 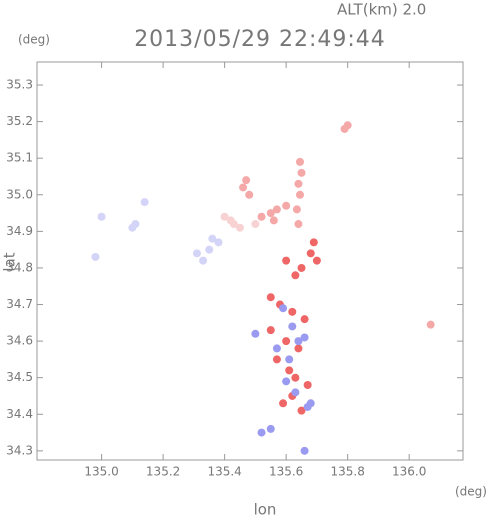 What do you see at coordinates (409, 472) in the screenshot?
I see `x-tick-label: 136.0` at bounding box center [409, 472].